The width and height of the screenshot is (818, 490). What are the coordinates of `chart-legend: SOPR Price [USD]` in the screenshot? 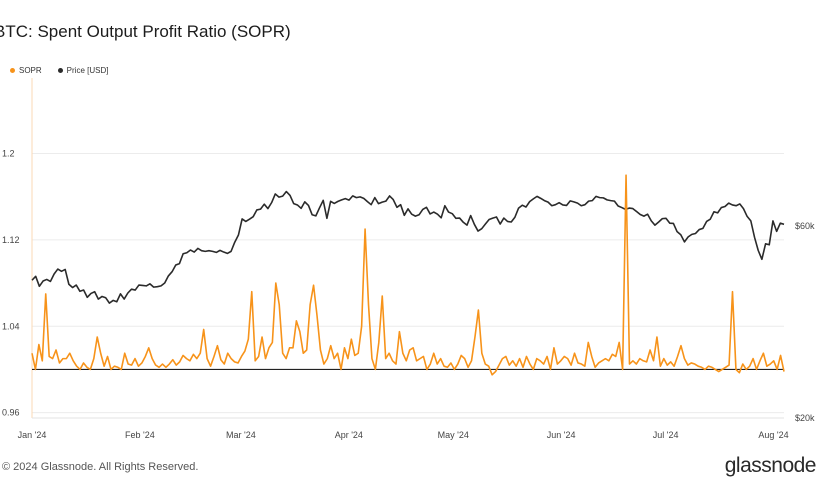 It's located at (59, 70).